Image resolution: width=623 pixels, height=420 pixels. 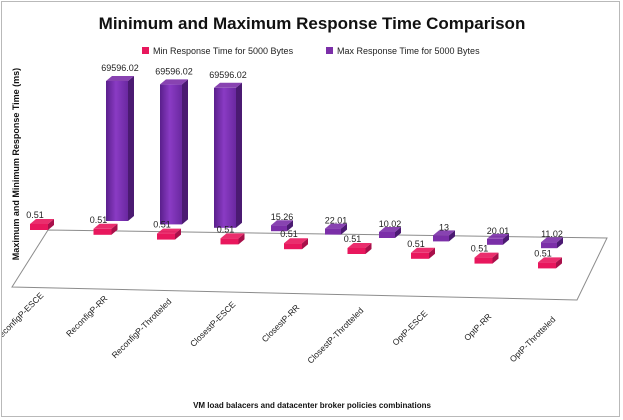 What do you see at coordinates (335, 335) in the screenshot?
I see `category-label-5: ClosestP-Throtteled` at bounding box center [335, 335].